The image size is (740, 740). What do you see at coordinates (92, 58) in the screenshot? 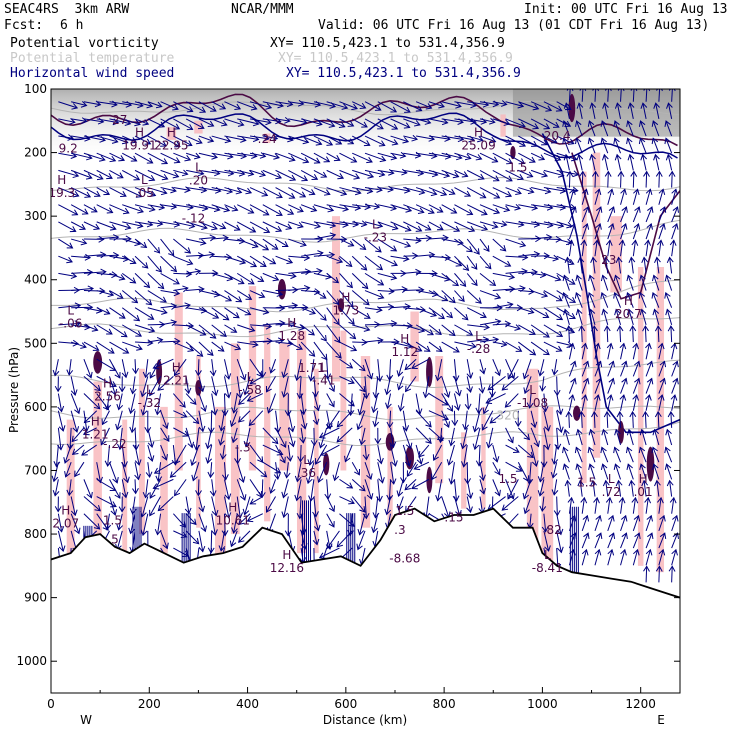
I see `legend-theta-name: Potential temperature` at bounding box center [92, 58].